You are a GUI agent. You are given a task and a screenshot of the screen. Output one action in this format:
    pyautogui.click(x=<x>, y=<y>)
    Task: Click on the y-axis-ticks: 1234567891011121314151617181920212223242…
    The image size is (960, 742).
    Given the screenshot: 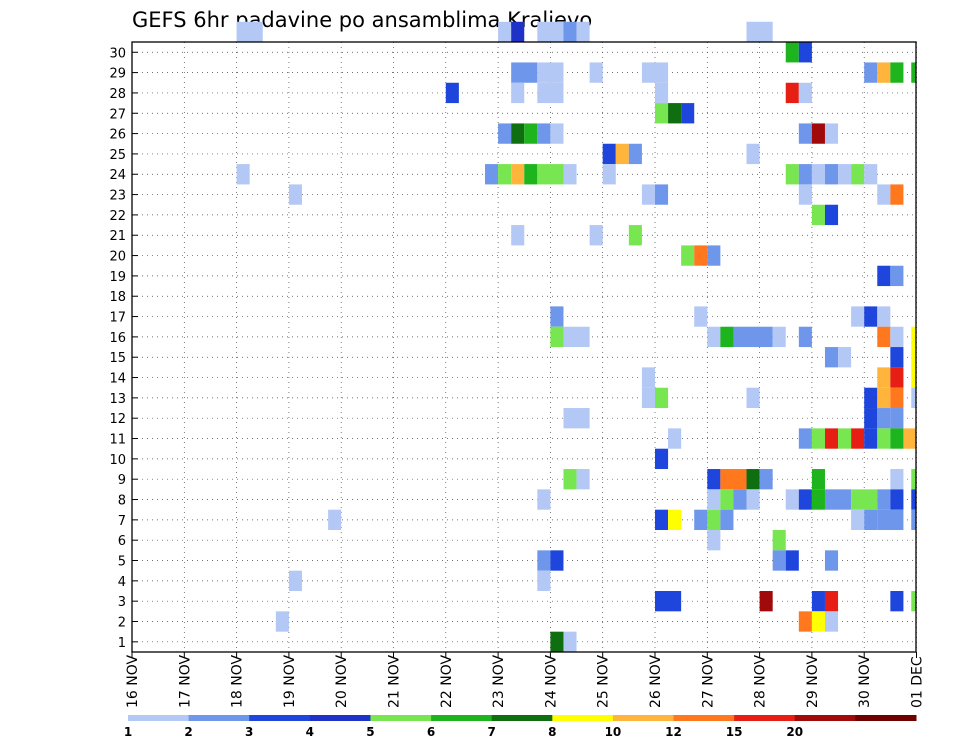 What is the action you would take?
    pyautogui.click(x=123, y=348)
    